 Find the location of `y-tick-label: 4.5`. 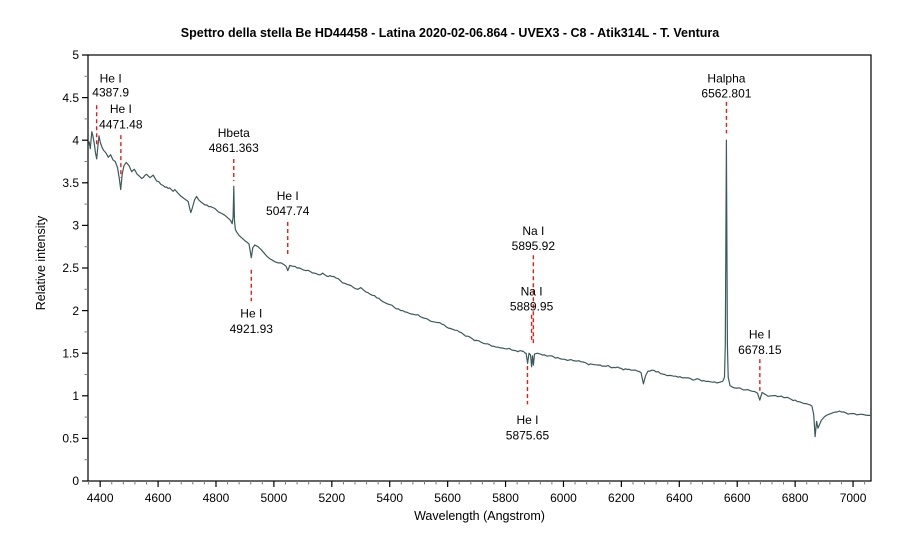

y-tick-label: 4.5 is located at coordinates (70, 98).